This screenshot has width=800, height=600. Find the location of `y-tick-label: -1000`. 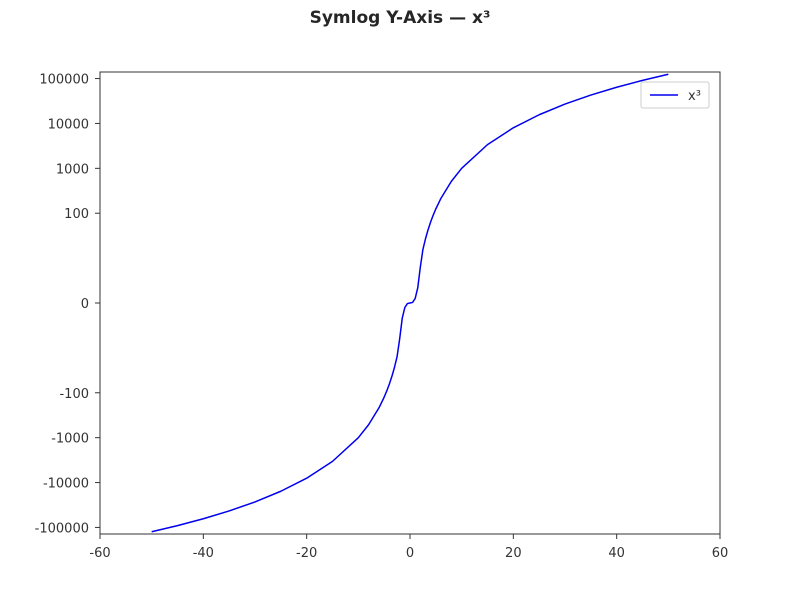

y-tick-label: -1000 is located at coordinates (70, 439).